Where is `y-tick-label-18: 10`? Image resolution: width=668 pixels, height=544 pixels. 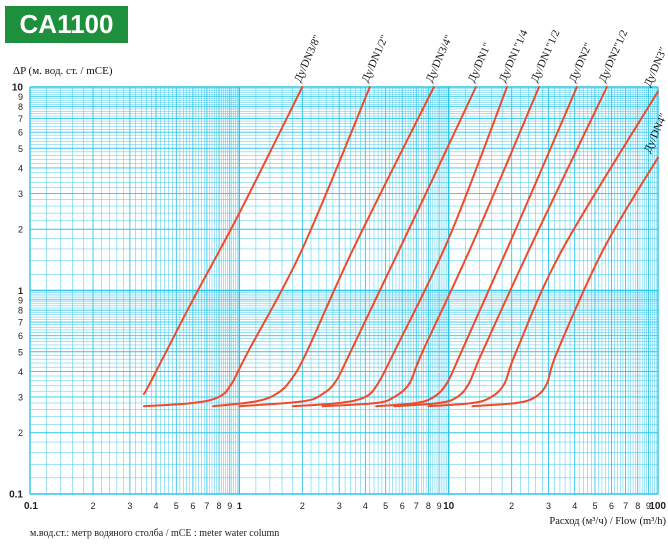
y-tick-label-18: 10 is located at coordinates (18, 88).